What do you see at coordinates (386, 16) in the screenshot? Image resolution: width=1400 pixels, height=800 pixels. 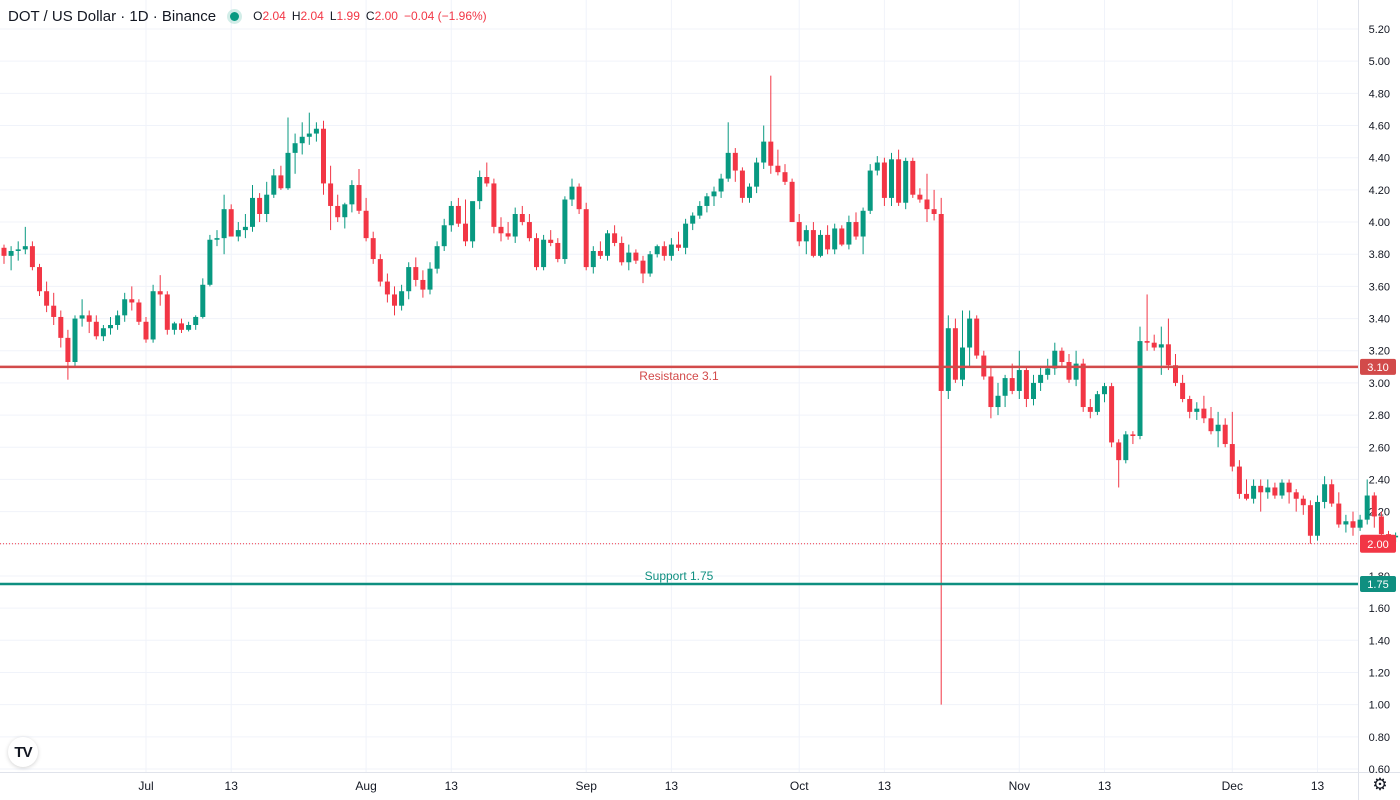 I see `close-value: 2.00` at bounding box center [386, 16].